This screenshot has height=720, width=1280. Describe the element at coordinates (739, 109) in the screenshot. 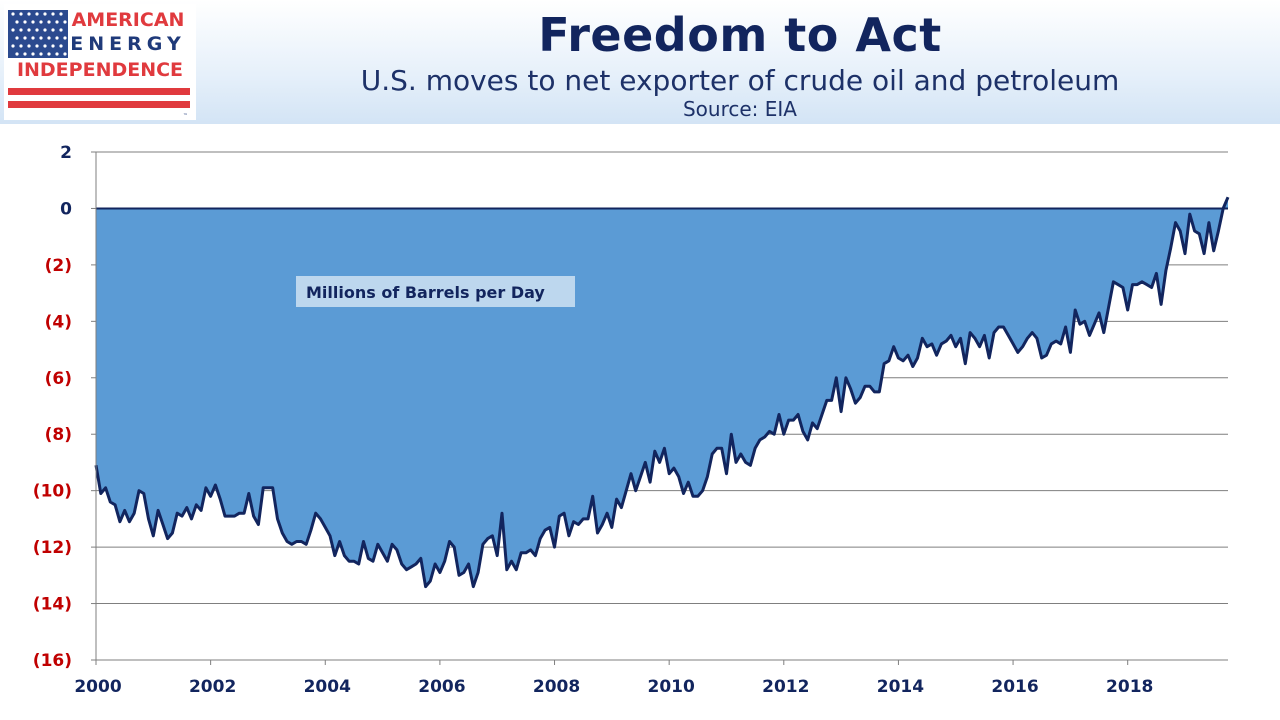

I see `chart-source: Source: EIA` at that location.